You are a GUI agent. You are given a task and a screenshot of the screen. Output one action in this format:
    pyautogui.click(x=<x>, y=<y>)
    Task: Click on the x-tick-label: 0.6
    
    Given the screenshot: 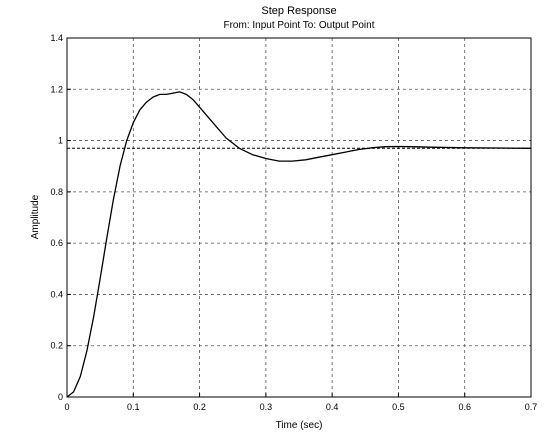 What is the action you would take?
    pyautogui.click(x=464, y=407)
    